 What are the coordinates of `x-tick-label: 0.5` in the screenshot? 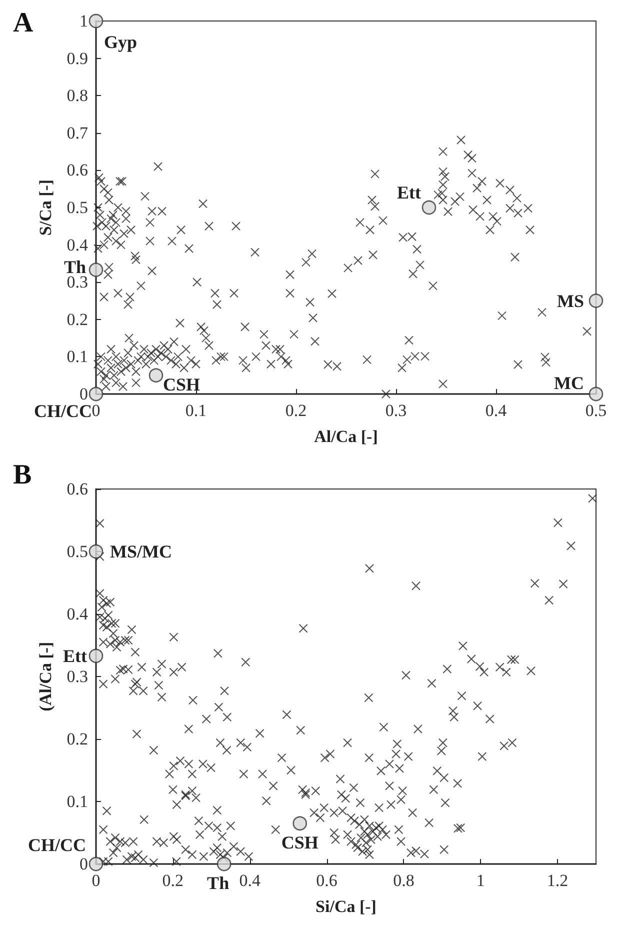 It's located at (596, 410).